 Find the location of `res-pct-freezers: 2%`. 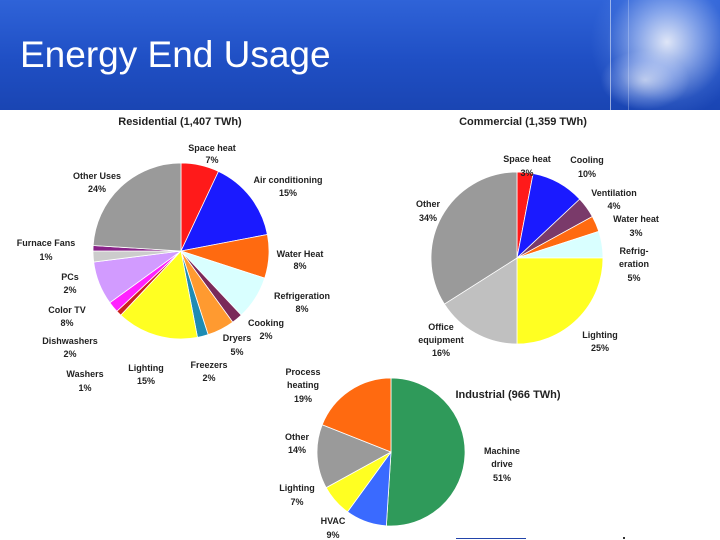

res-pct-freezers: 2% is located at coordinates (208, 378).